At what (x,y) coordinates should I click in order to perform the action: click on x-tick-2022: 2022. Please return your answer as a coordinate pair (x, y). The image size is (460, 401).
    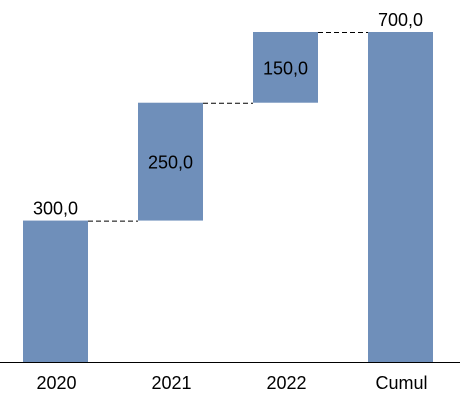
    Looking at the image, I should click on (286, 383).